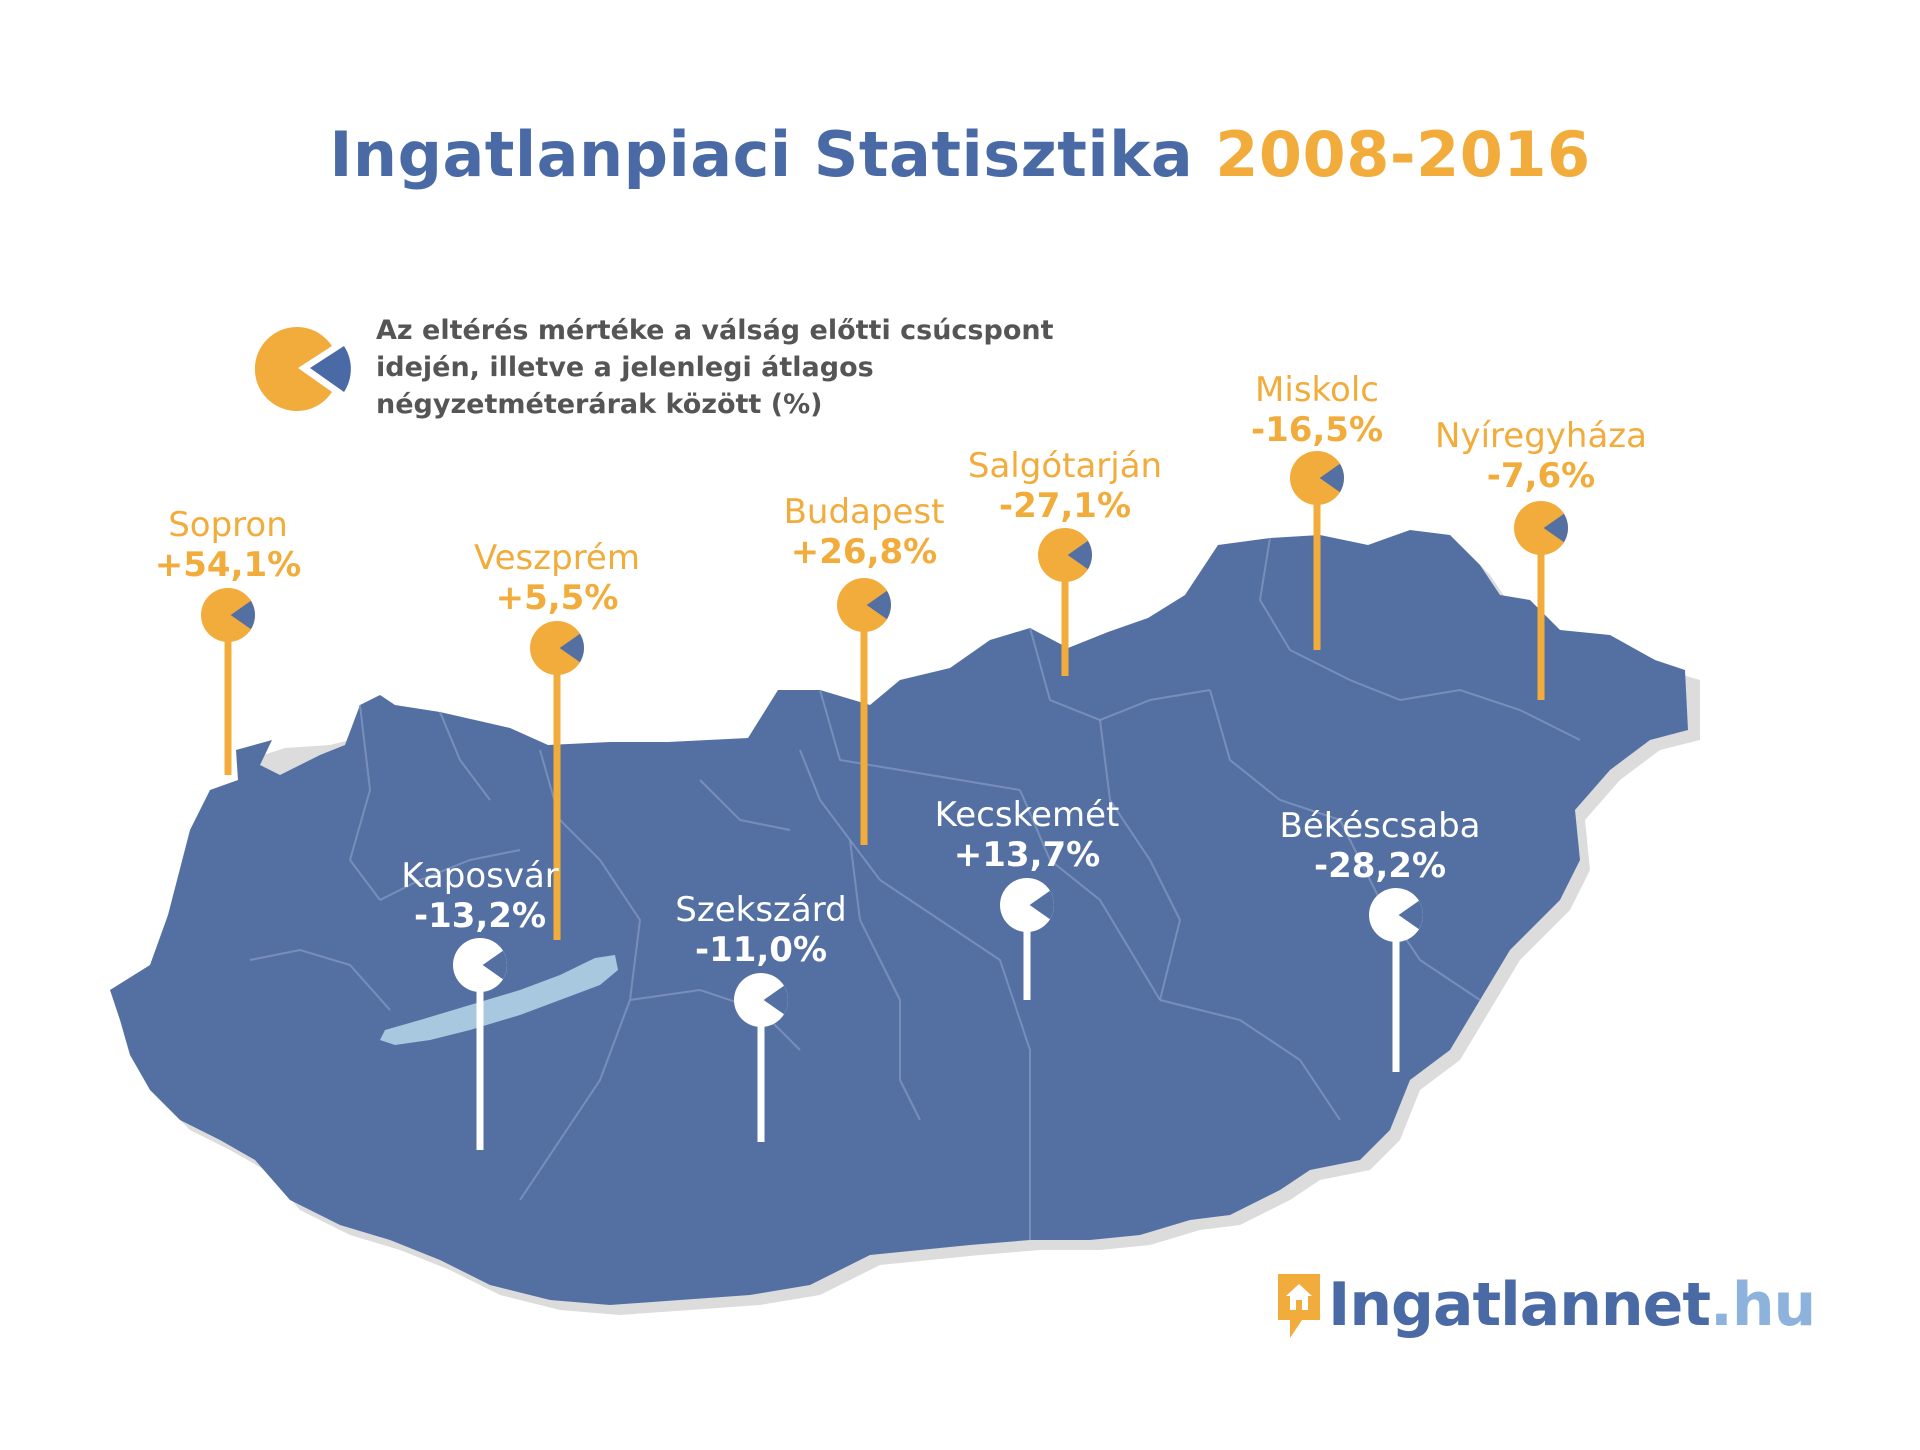 Image resolution: width=1920 pixels, height=1450 pixels. What do you see at coordinates (1763, 1305) in the screenshot?
I see `brand-tld: .hu` at bounding box center [1763, 1305].